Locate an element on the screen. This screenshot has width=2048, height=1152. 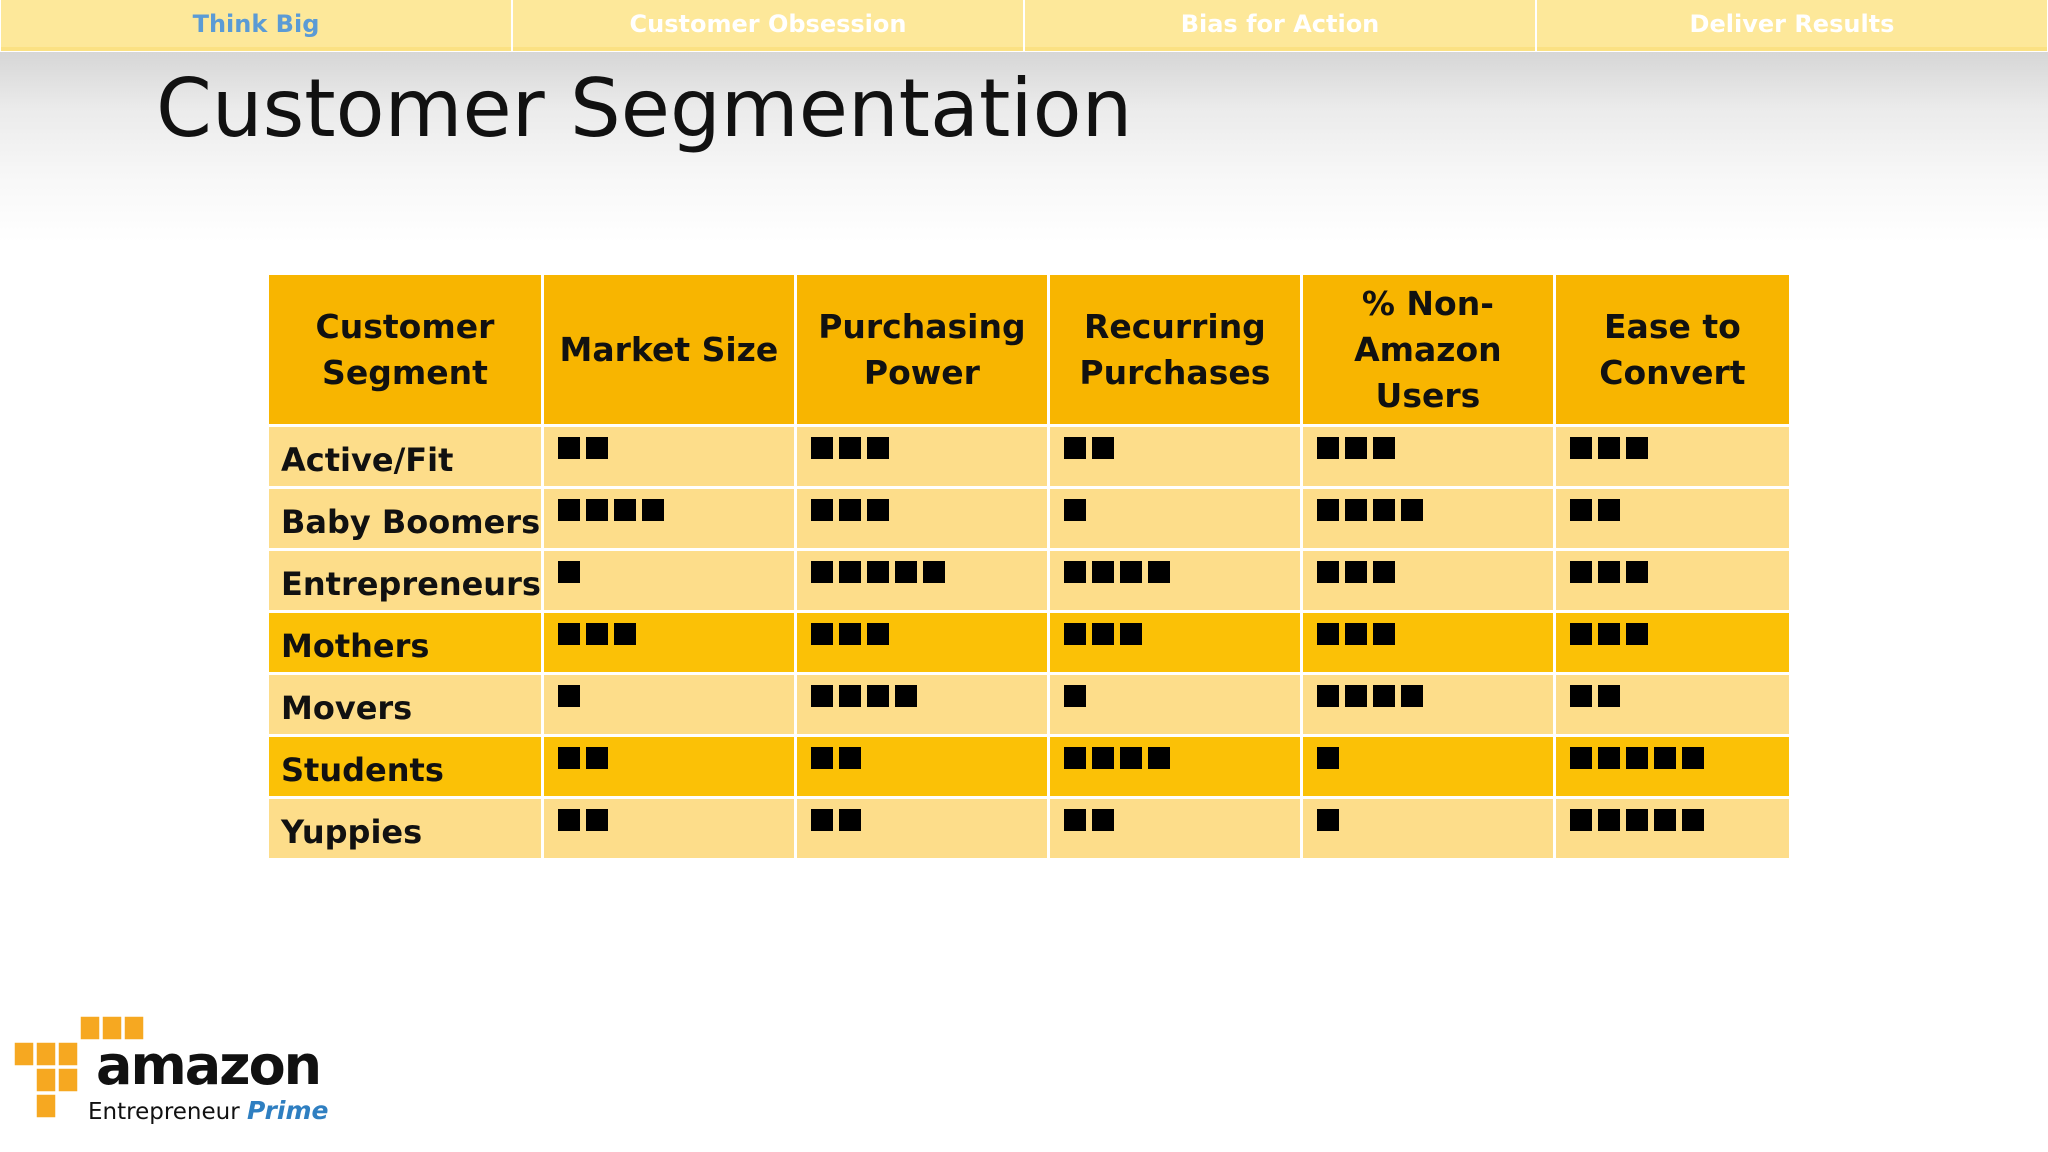
nav-tab-bias-for-action: Bias for Action is located at coordinates (1280, 25).